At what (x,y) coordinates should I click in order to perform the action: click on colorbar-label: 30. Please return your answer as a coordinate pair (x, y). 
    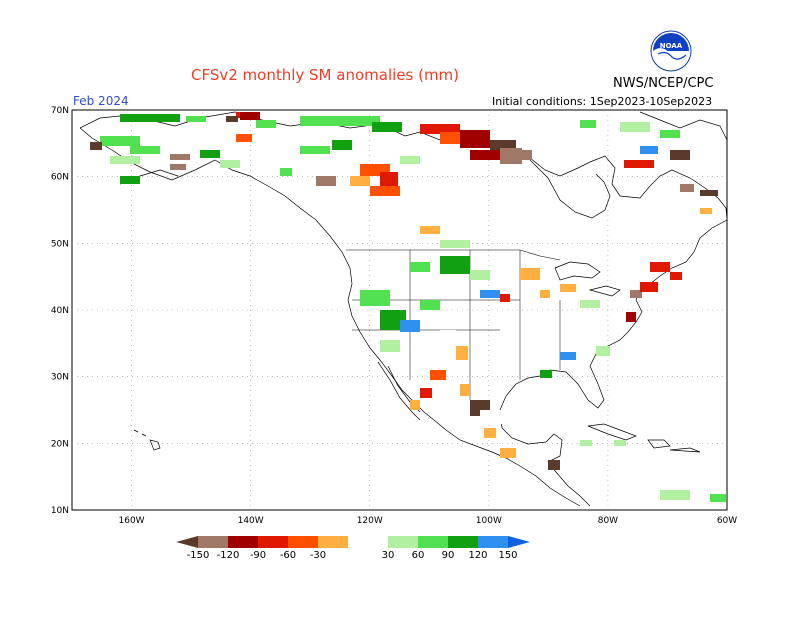
    Looking at the image, I should click on (388, 555).